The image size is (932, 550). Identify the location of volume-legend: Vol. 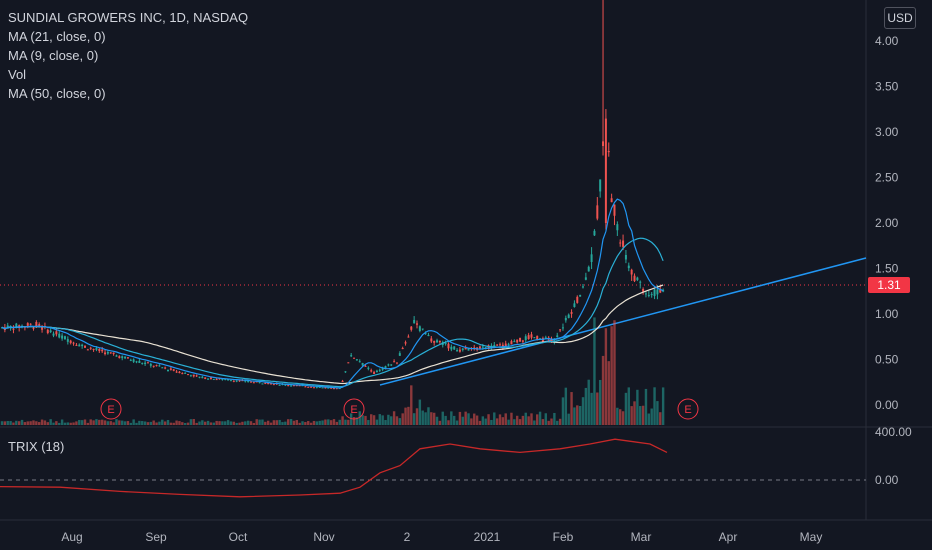
(17, 74).